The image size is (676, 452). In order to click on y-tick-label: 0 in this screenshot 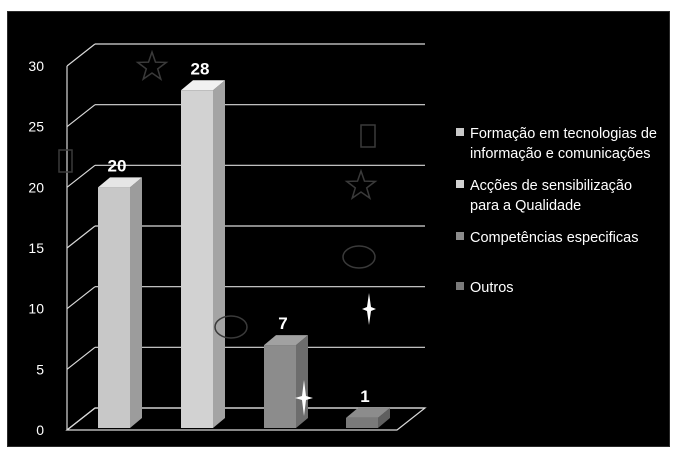, I will do `click(40, 430)`.